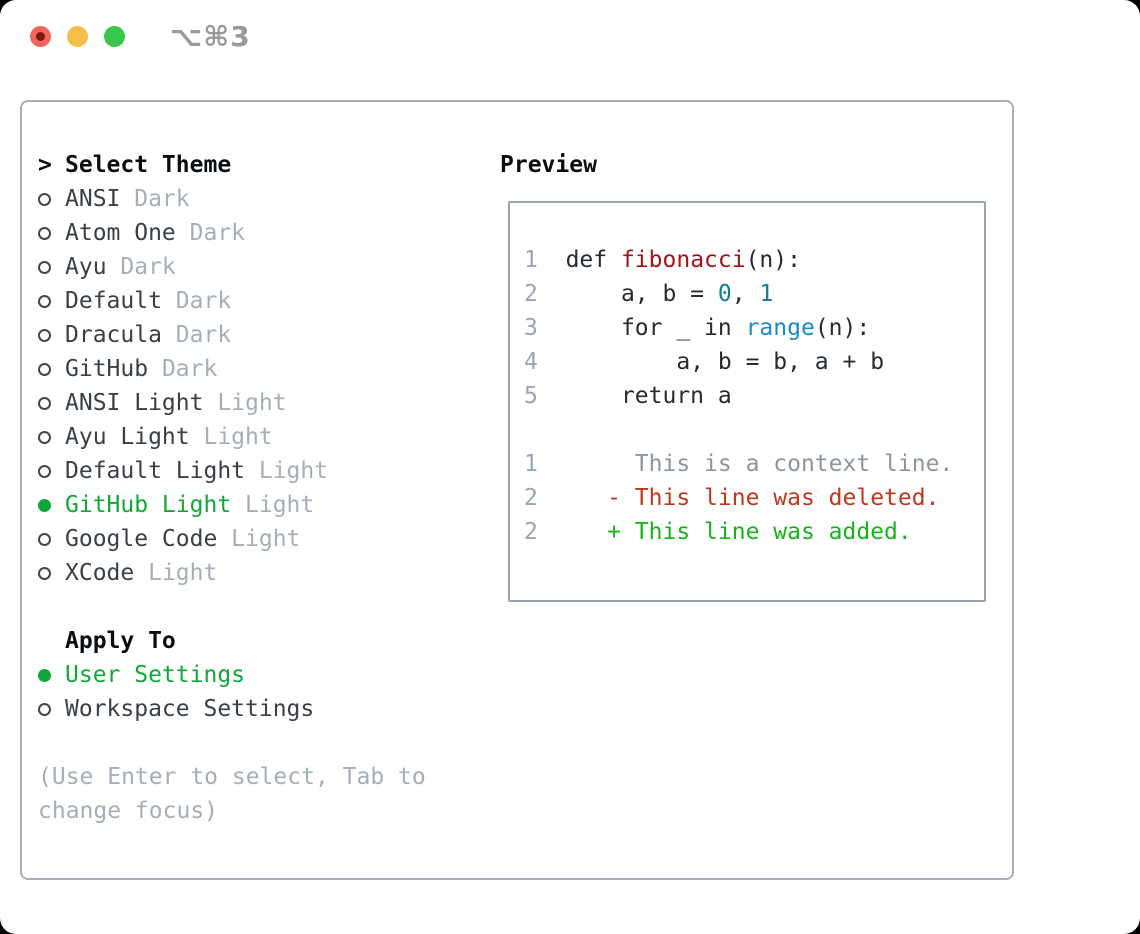 The image size is (1140, 934). I want to click on code-line: 1 def fibonacci(n):, so click(754, 260).